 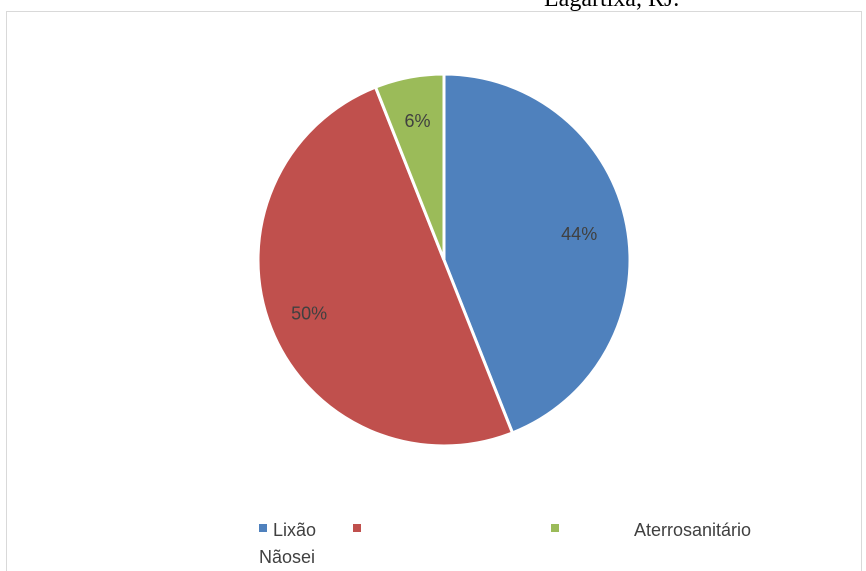 I want to click on legend-item-naosei, so click(x=360, y=529).